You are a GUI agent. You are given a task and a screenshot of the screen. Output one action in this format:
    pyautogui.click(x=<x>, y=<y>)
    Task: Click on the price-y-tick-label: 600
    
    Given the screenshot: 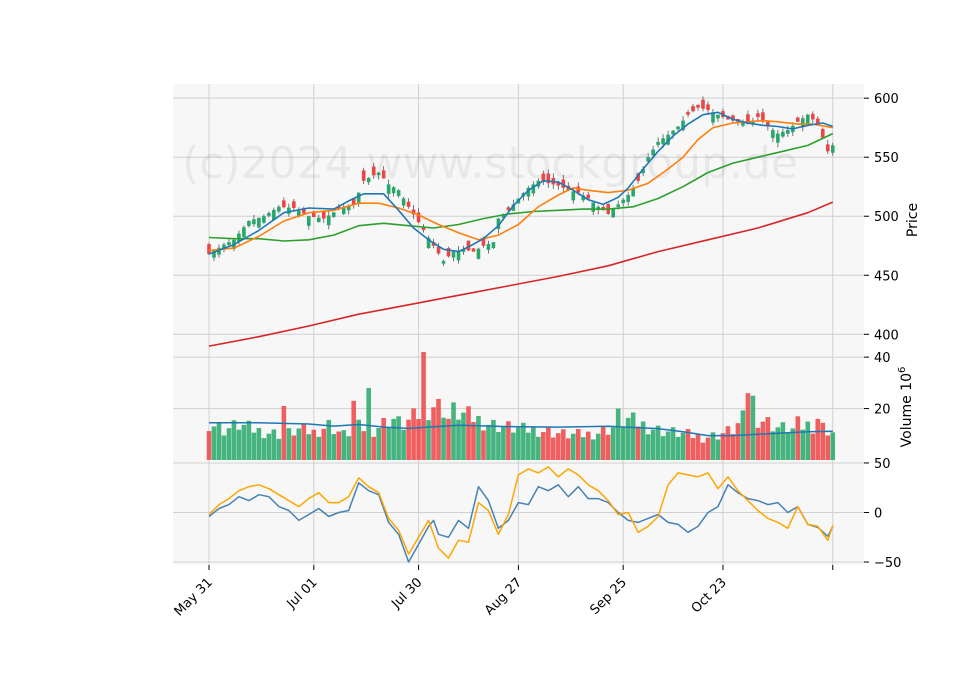 What is the action you would take?
    pyautogui.click(x=886, y=99)
    